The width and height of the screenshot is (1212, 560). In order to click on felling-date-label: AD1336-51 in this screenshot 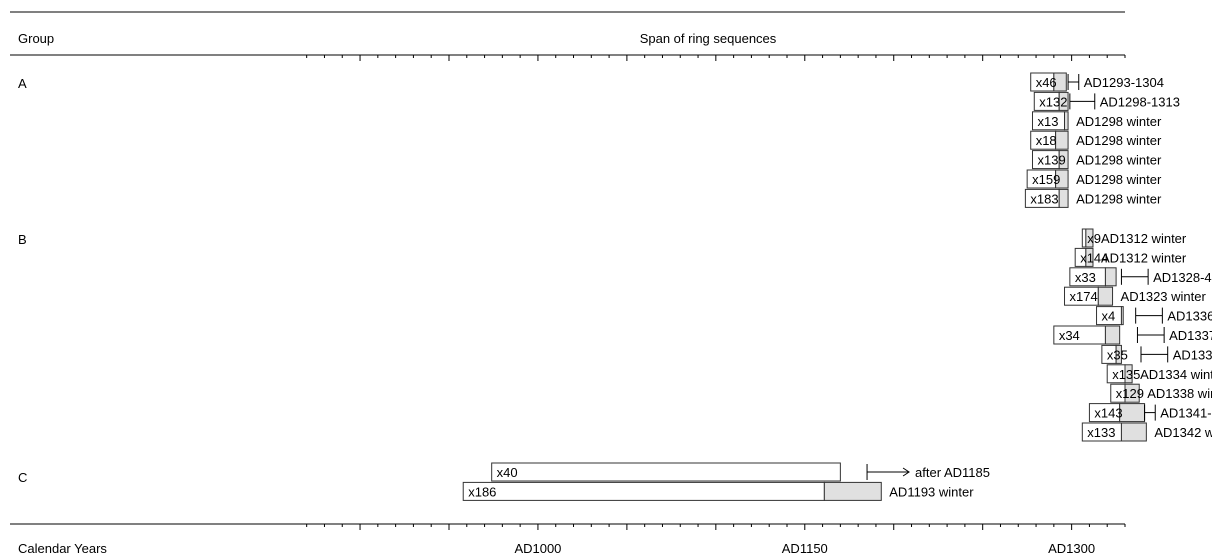, I will do `click(1189, 316)`.